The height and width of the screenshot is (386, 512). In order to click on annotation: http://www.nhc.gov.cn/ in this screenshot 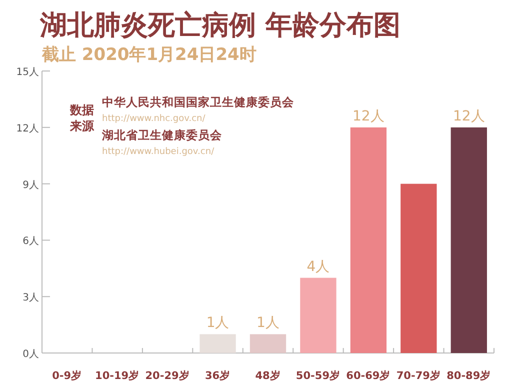, I will do `click(154, 119)`.